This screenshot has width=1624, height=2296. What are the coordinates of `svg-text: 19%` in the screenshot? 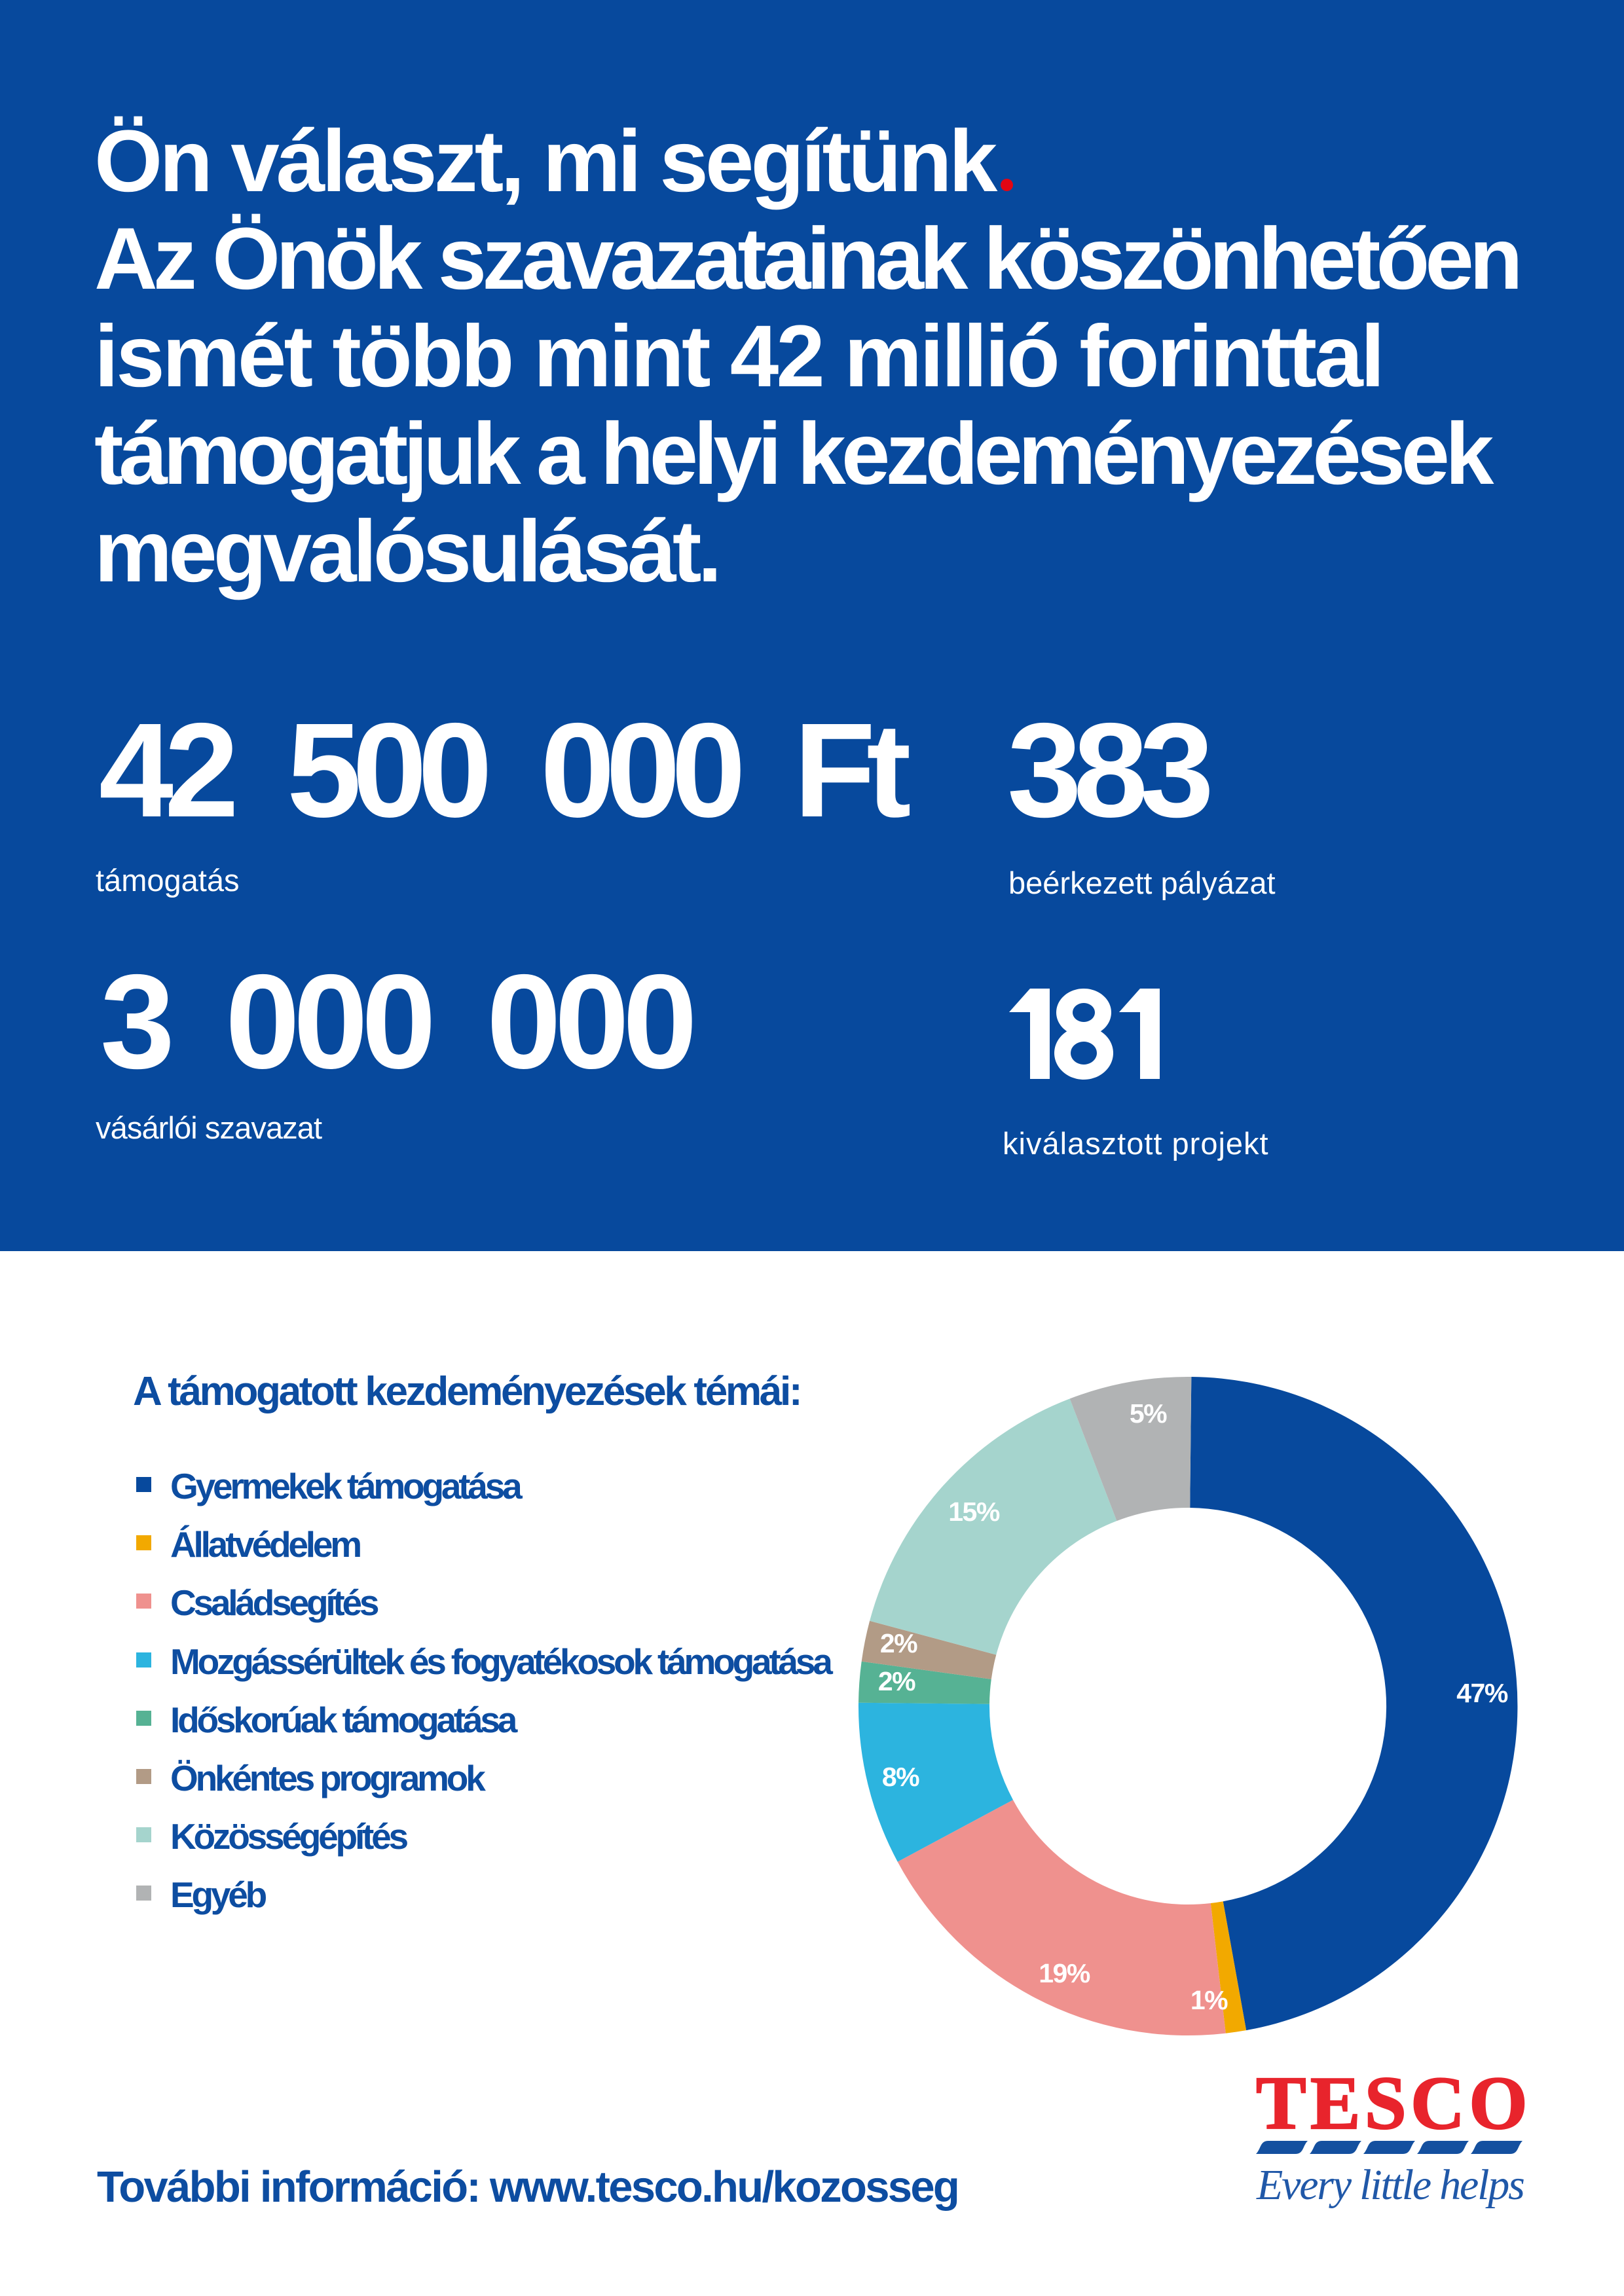 It's located at (1064, 1973).